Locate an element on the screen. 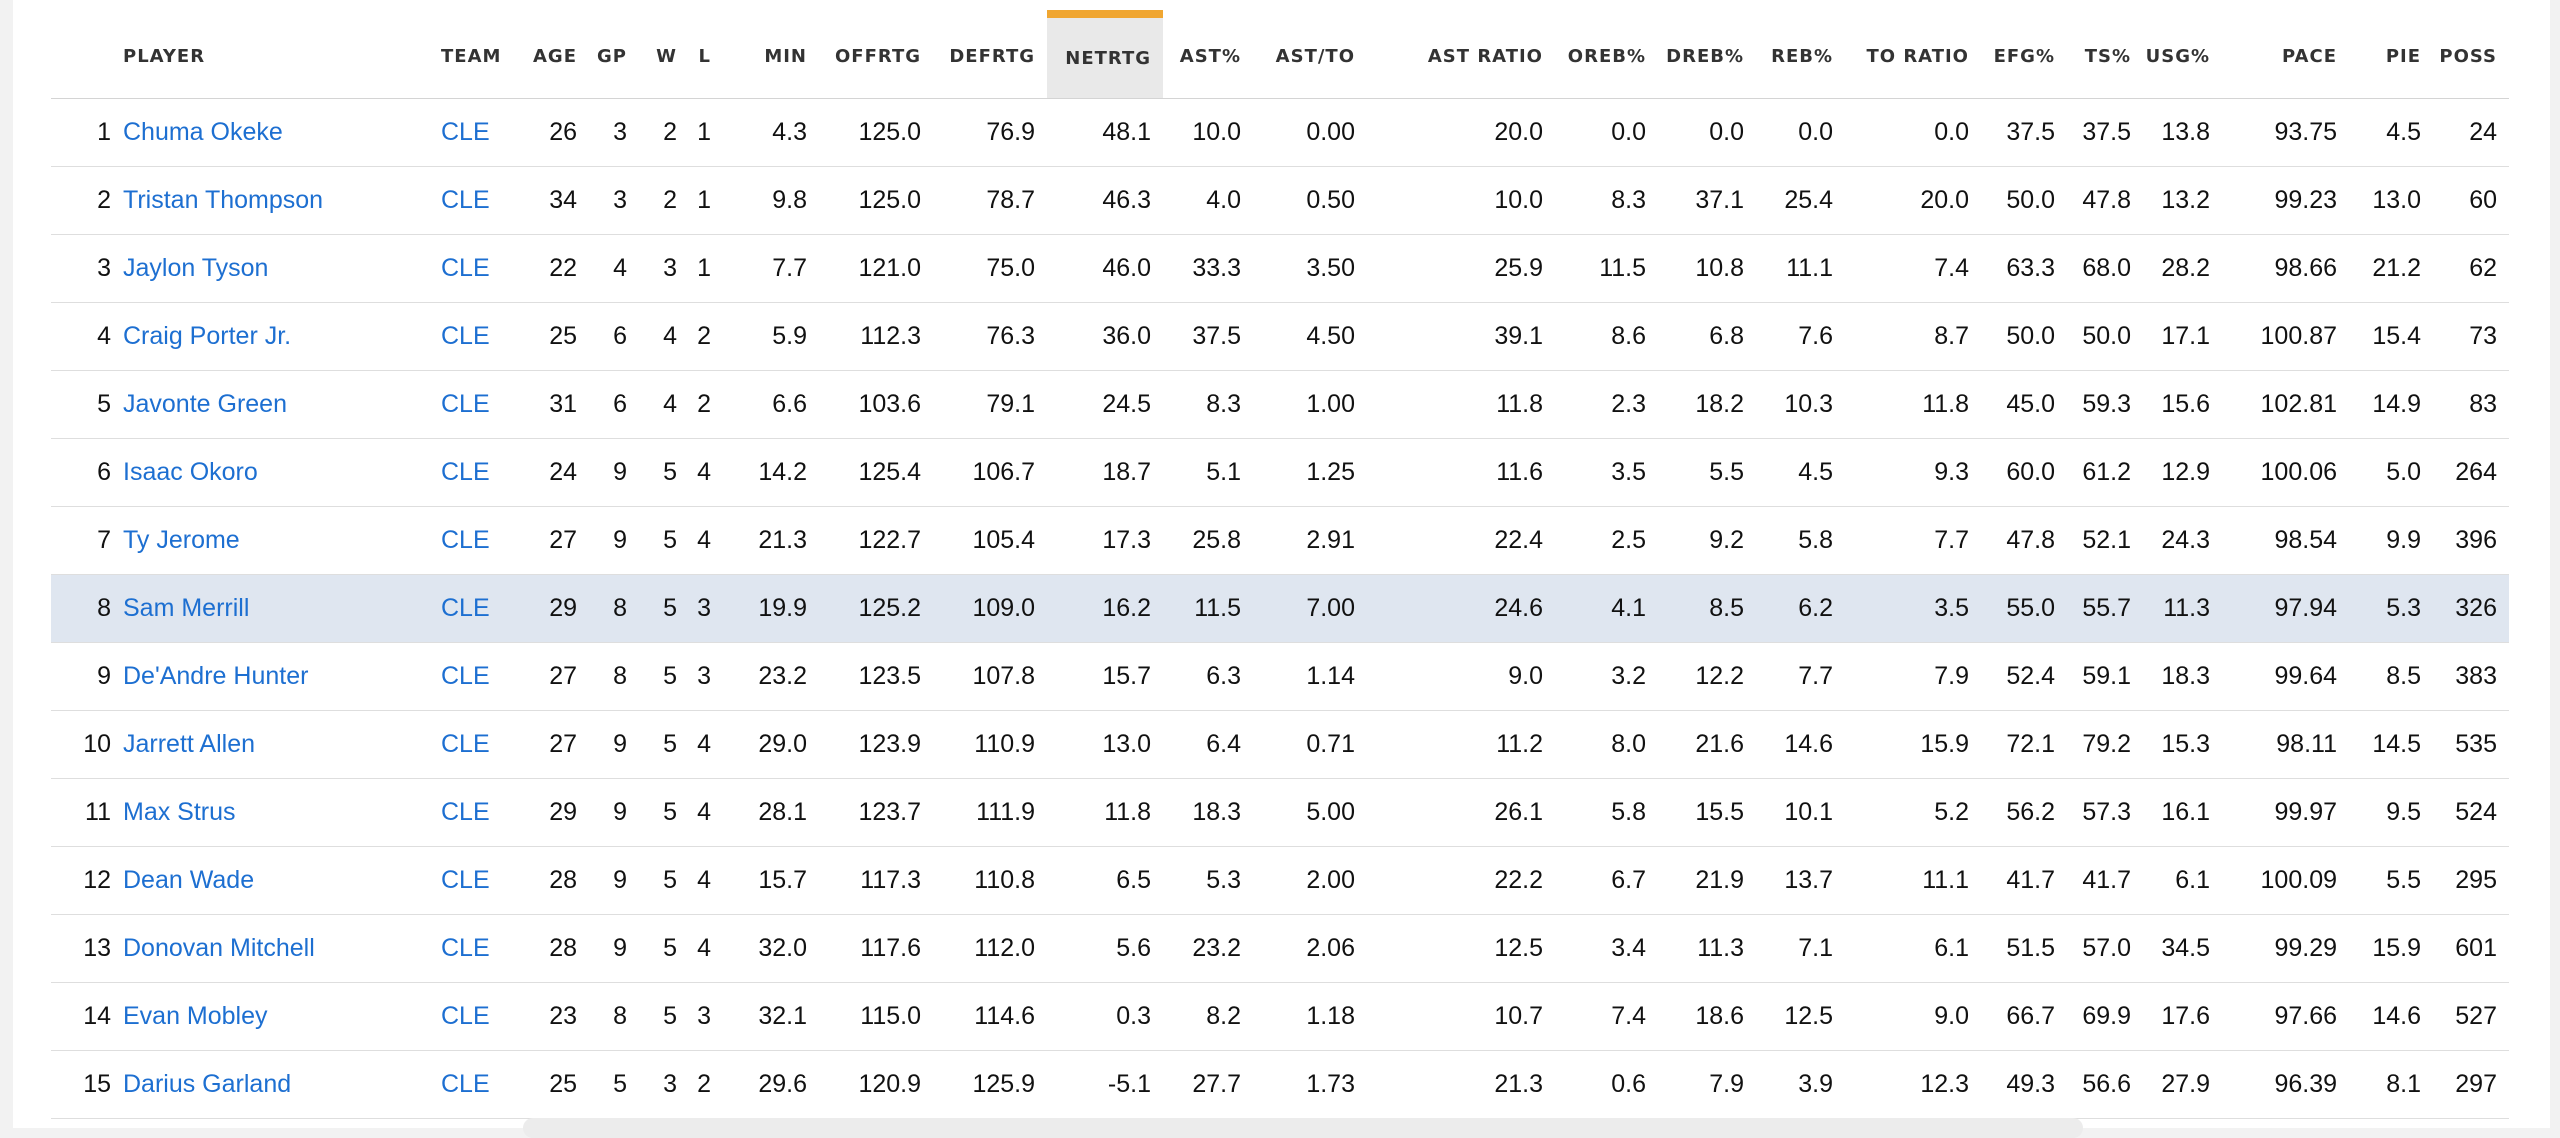  player-name-link: Chuma Okeke is located at coordinates (282, 132).